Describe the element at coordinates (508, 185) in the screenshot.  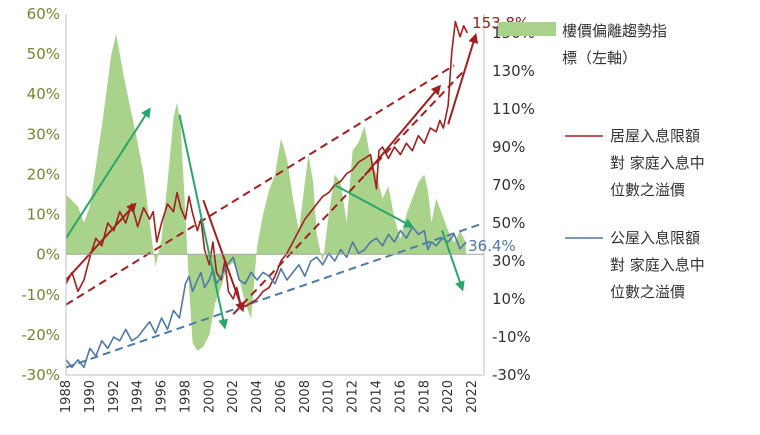
I see `right-tick-label: 70%` at that location.